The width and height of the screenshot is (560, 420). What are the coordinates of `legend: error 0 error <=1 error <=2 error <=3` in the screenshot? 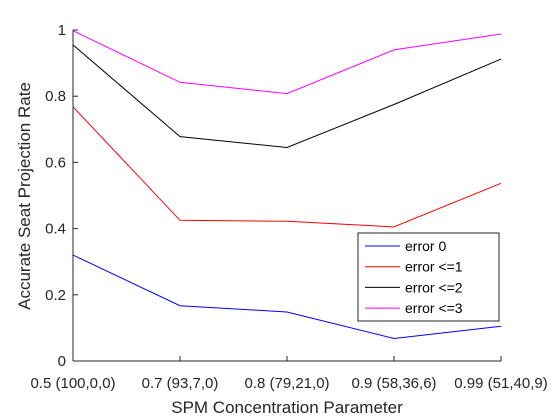 It's located at (428, 277).